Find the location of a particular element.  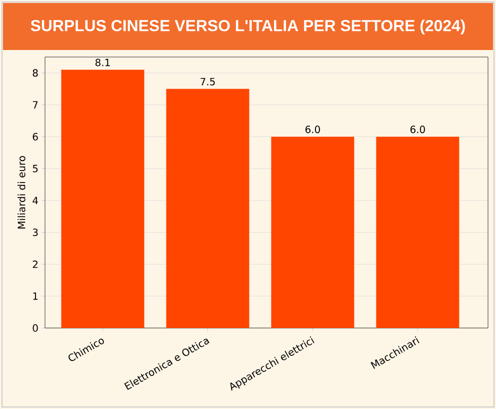

y-tick-label: 8 is located at coordinates (35, 73).